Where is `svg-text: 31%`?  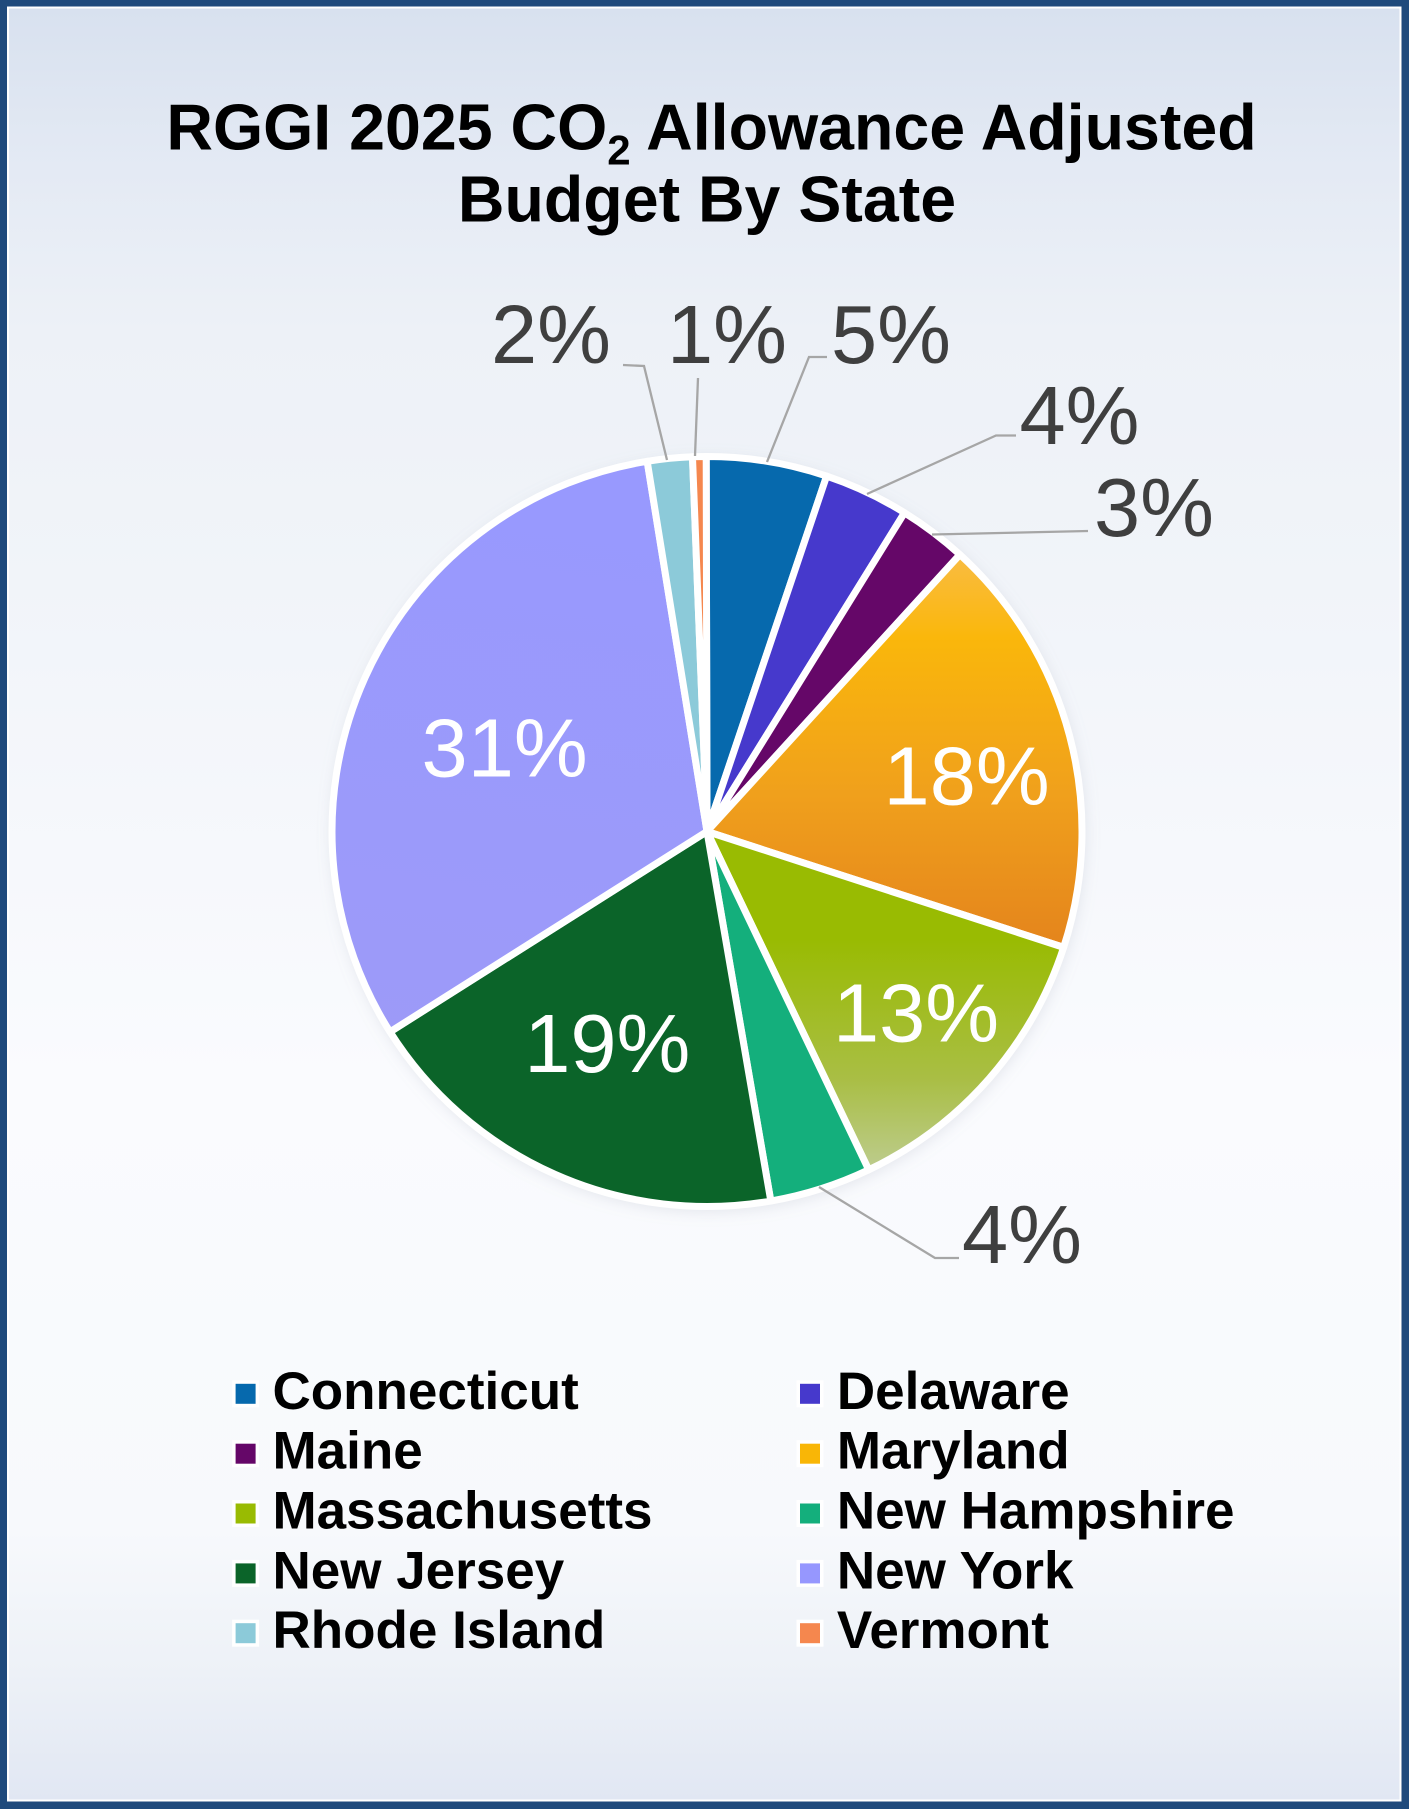
svg-text: 31% is located at coordinates (505, 748).